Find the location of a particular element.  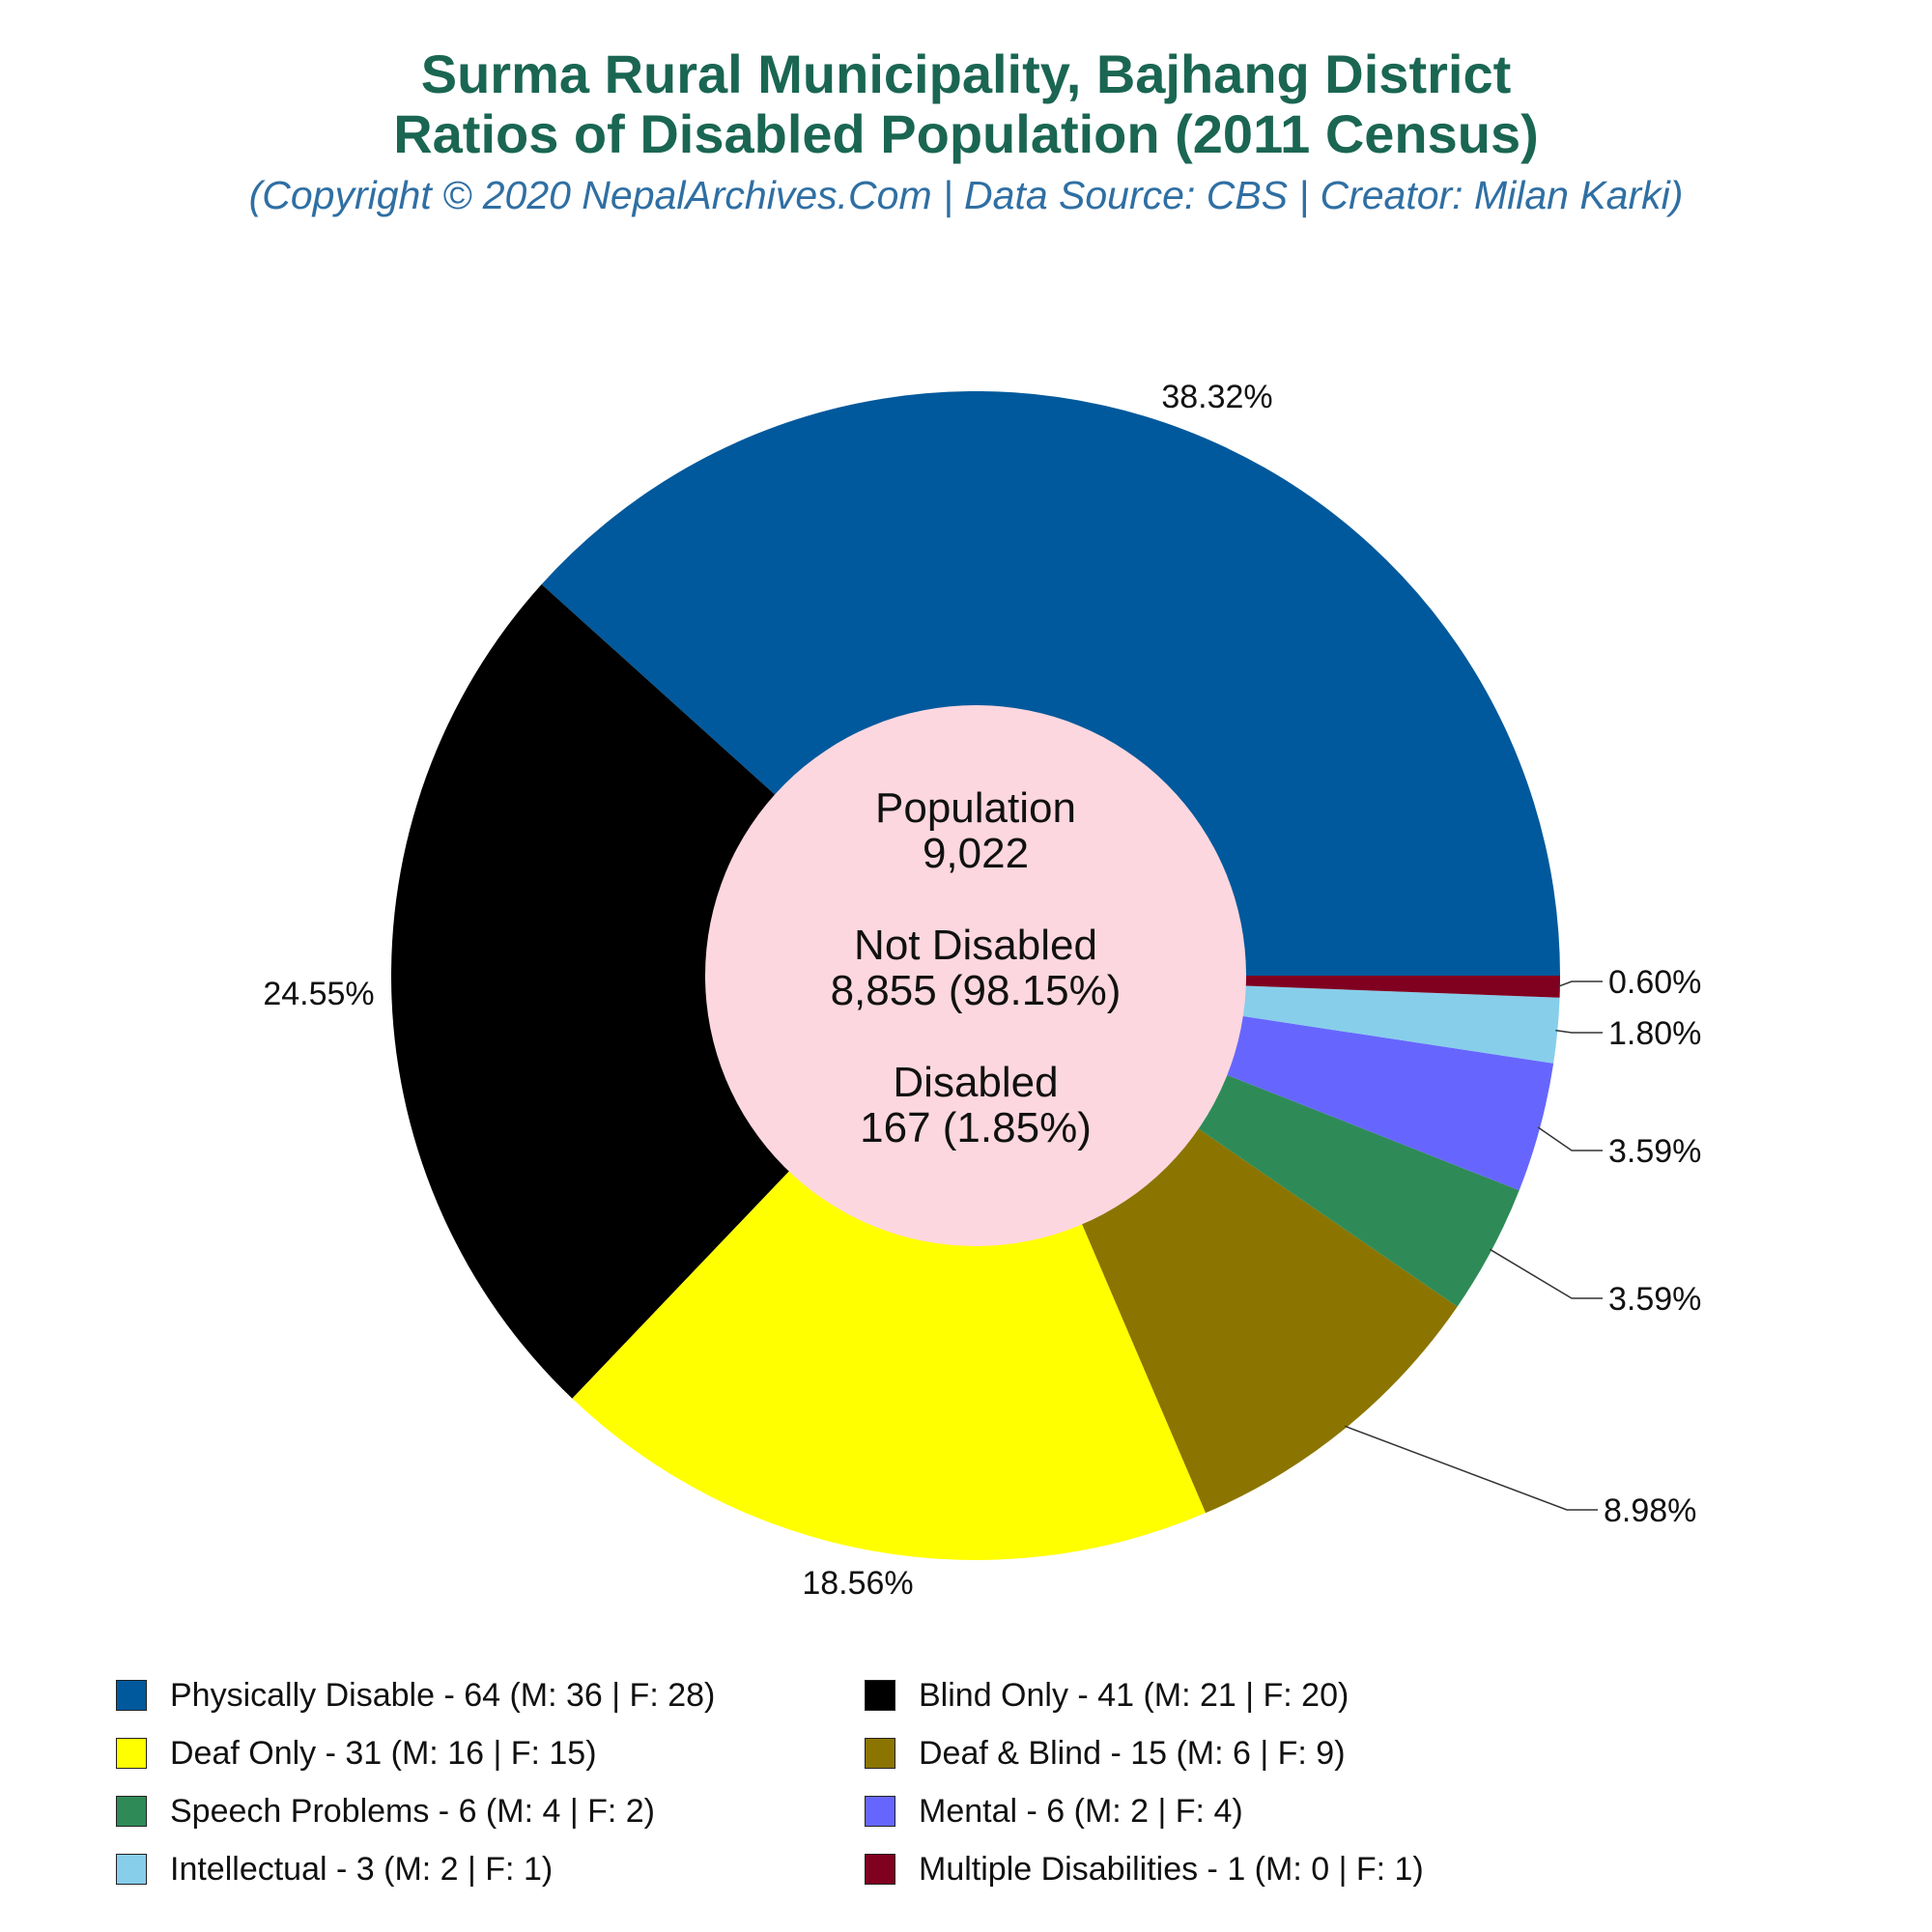

legend-item: Physically Disable - 64 (M: 36 | F: 28) is located at coordinates (415, 1695).